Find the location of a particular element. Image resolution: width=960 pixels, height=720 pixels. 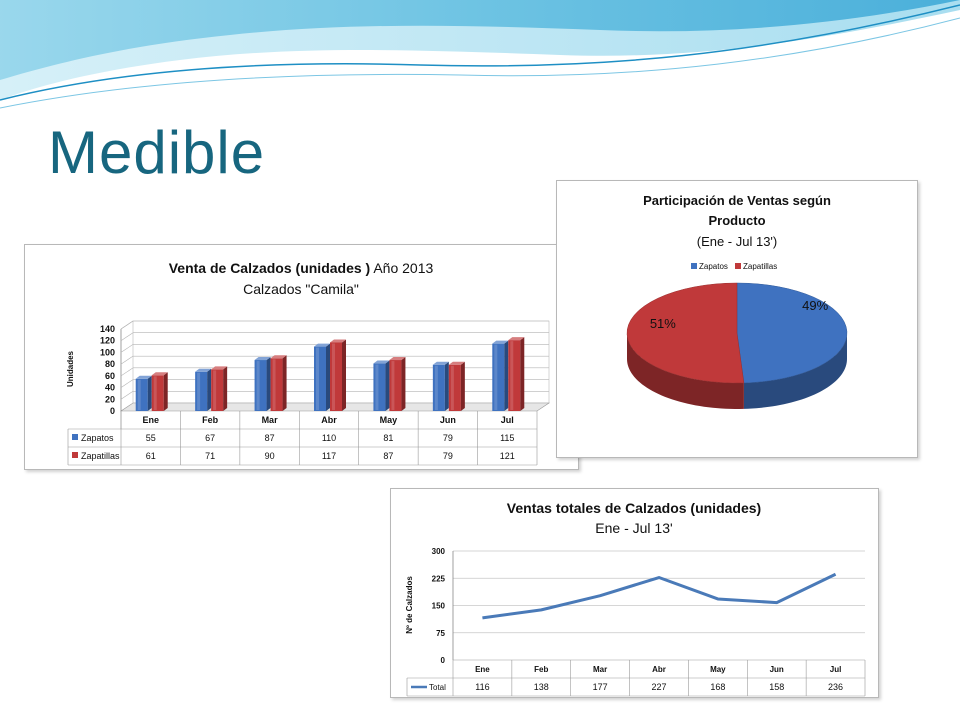

line-data-label: 158 is located at coordinates (776, 687).